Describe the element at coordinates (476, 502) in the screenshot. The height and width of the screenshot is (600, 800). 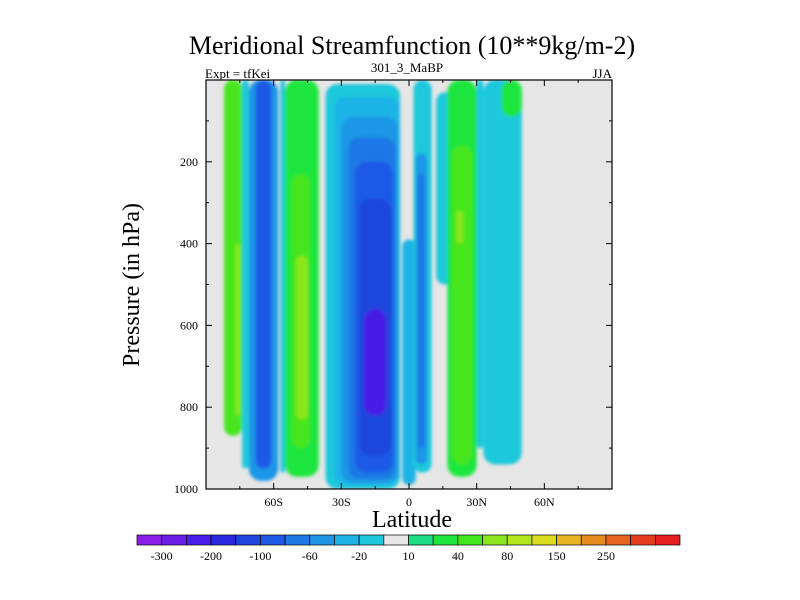
I see `x-tick-label-3: 30N` at that location.